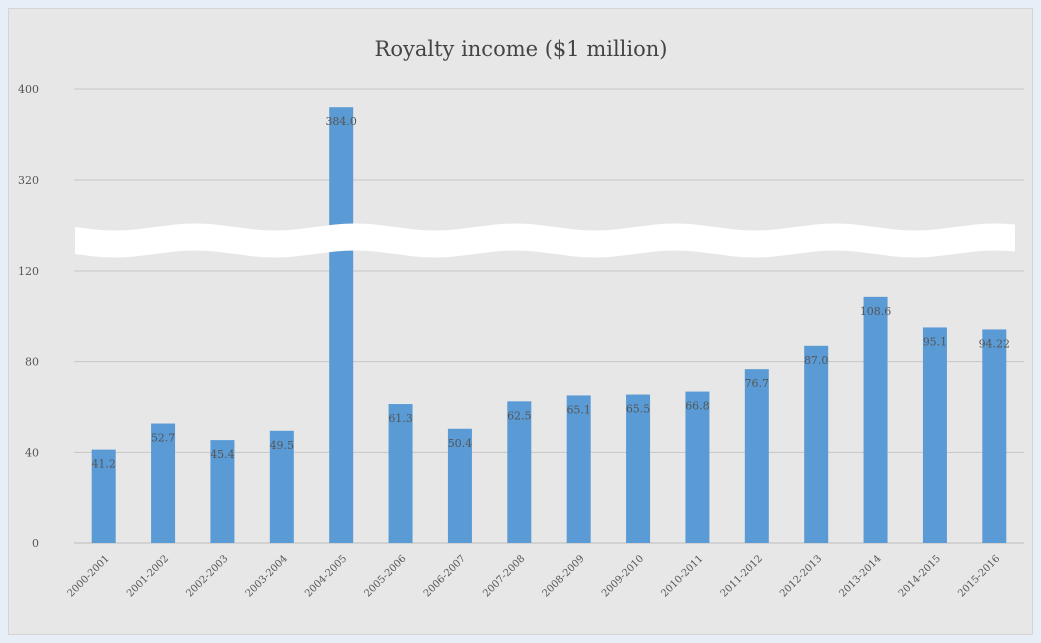 The image size is (1041, 643). What do you see at coordinates (460, 443) in the screenshot?
I see `data-label: 50.4` at bounding box center [460, 443].